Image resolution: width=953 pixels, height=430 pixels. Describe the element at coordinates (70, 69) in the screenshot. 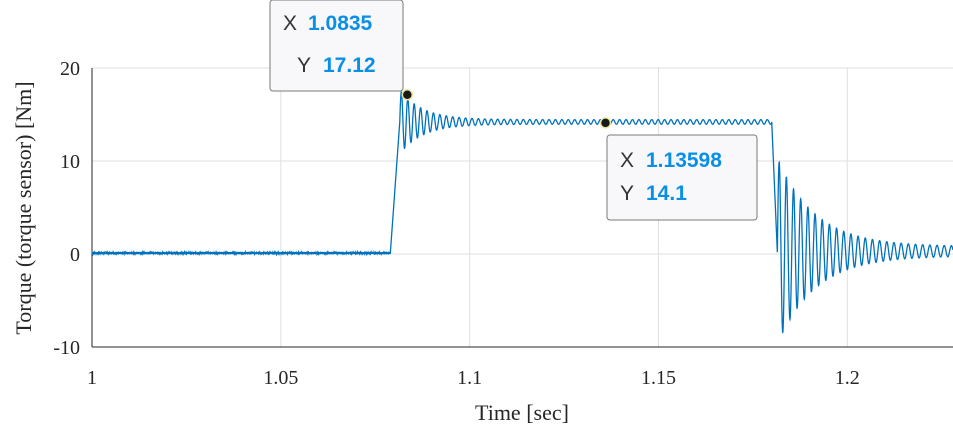

I see `y-tick-label: 20` at that location.